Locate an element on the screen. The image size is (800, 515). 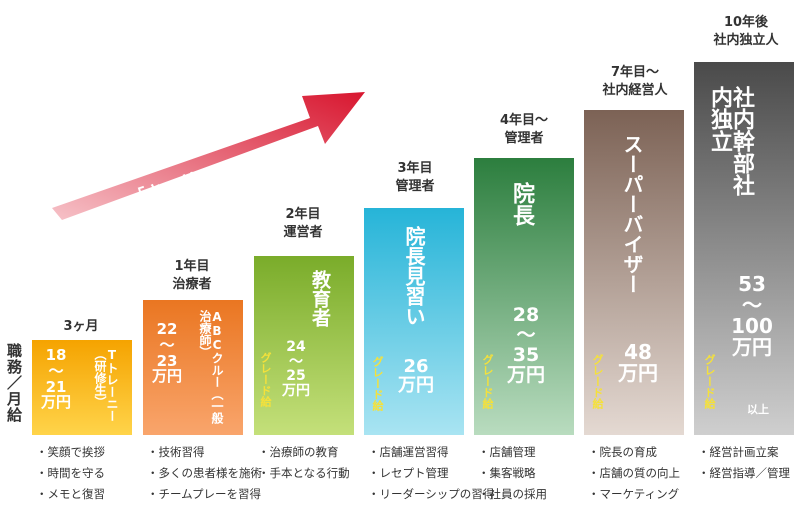
stage-4-duties: ・店舗運営習得 ・レセプト管理 ・リーダーシップの習得 is located at coordinates (431, 473).